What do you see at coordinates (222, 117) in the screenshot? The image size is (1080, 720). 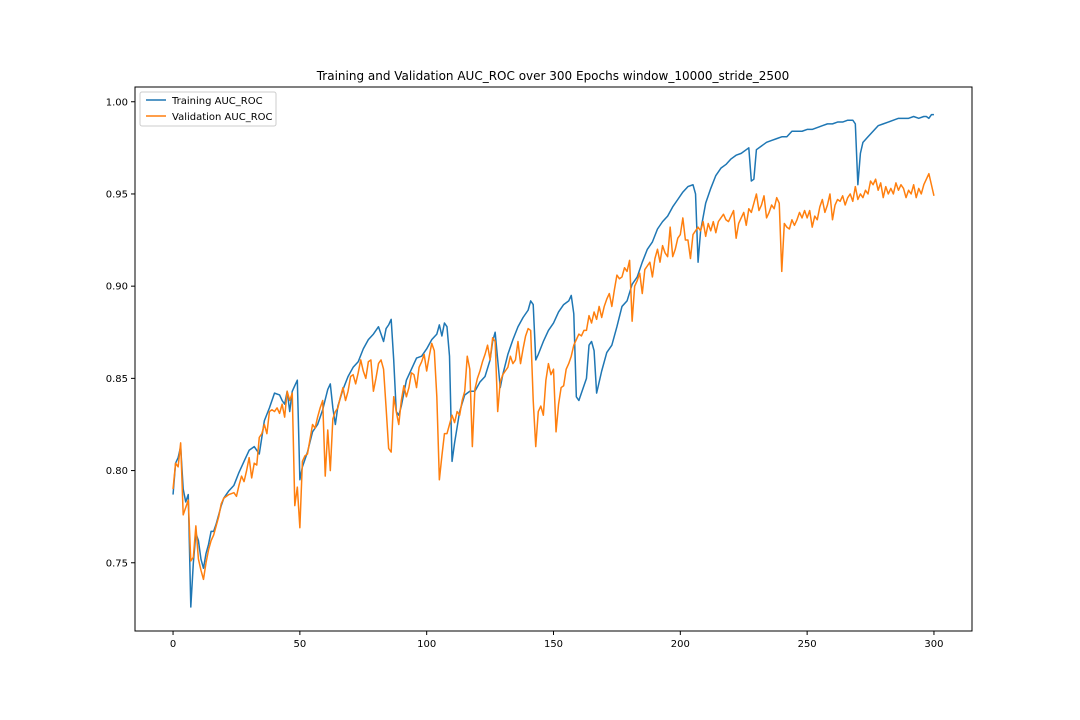 I see `legend-label-validation: Validation AUC_ROC` at bounding box center [222, 117].